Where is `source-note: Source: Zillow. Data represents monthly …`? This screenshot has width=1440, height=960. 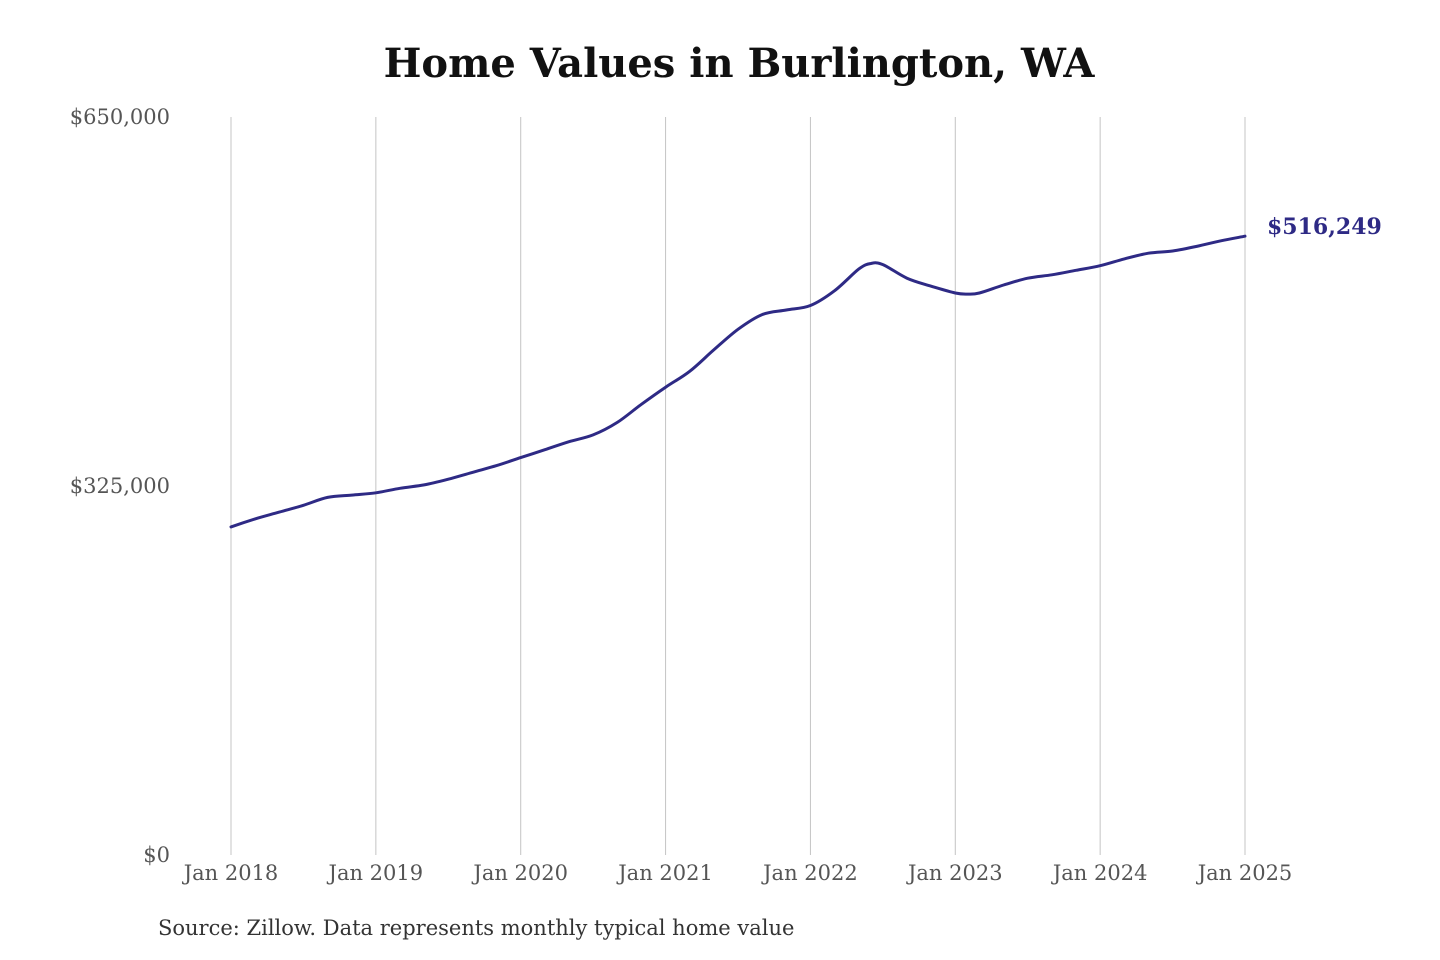 source-note: Source: Zillow. Data represents monthly … is located at coordinates (476, 928).